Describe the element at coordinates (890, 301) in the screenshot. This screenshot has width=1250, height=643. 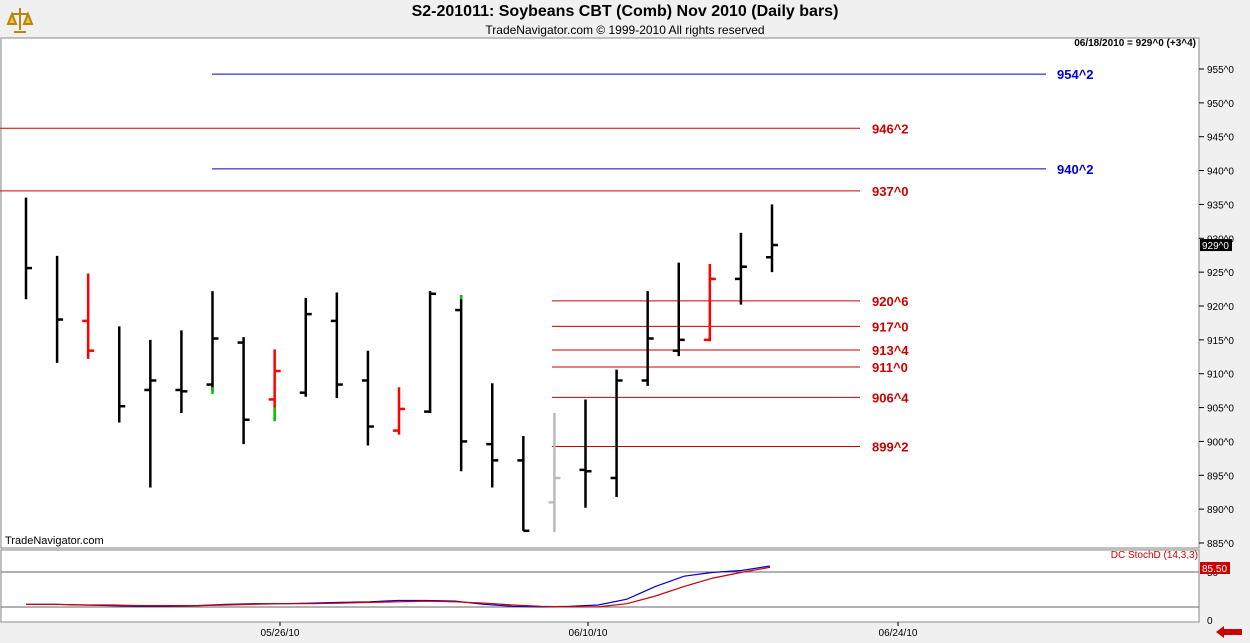
I see `level-label: 920^6` at that location.